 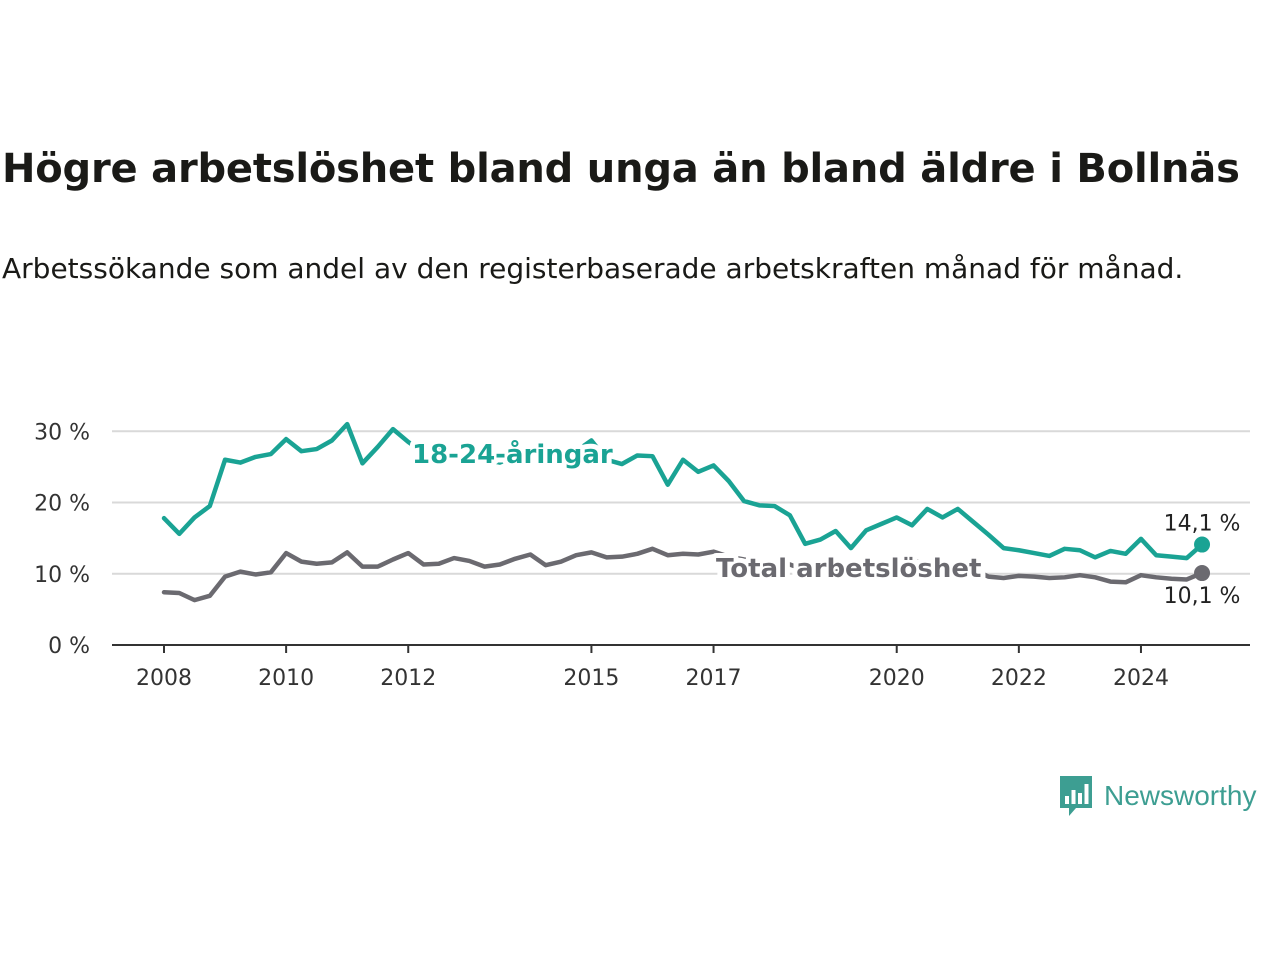 I want to click on series-label: Total arbetslöshet, so click(x=848, y=569).